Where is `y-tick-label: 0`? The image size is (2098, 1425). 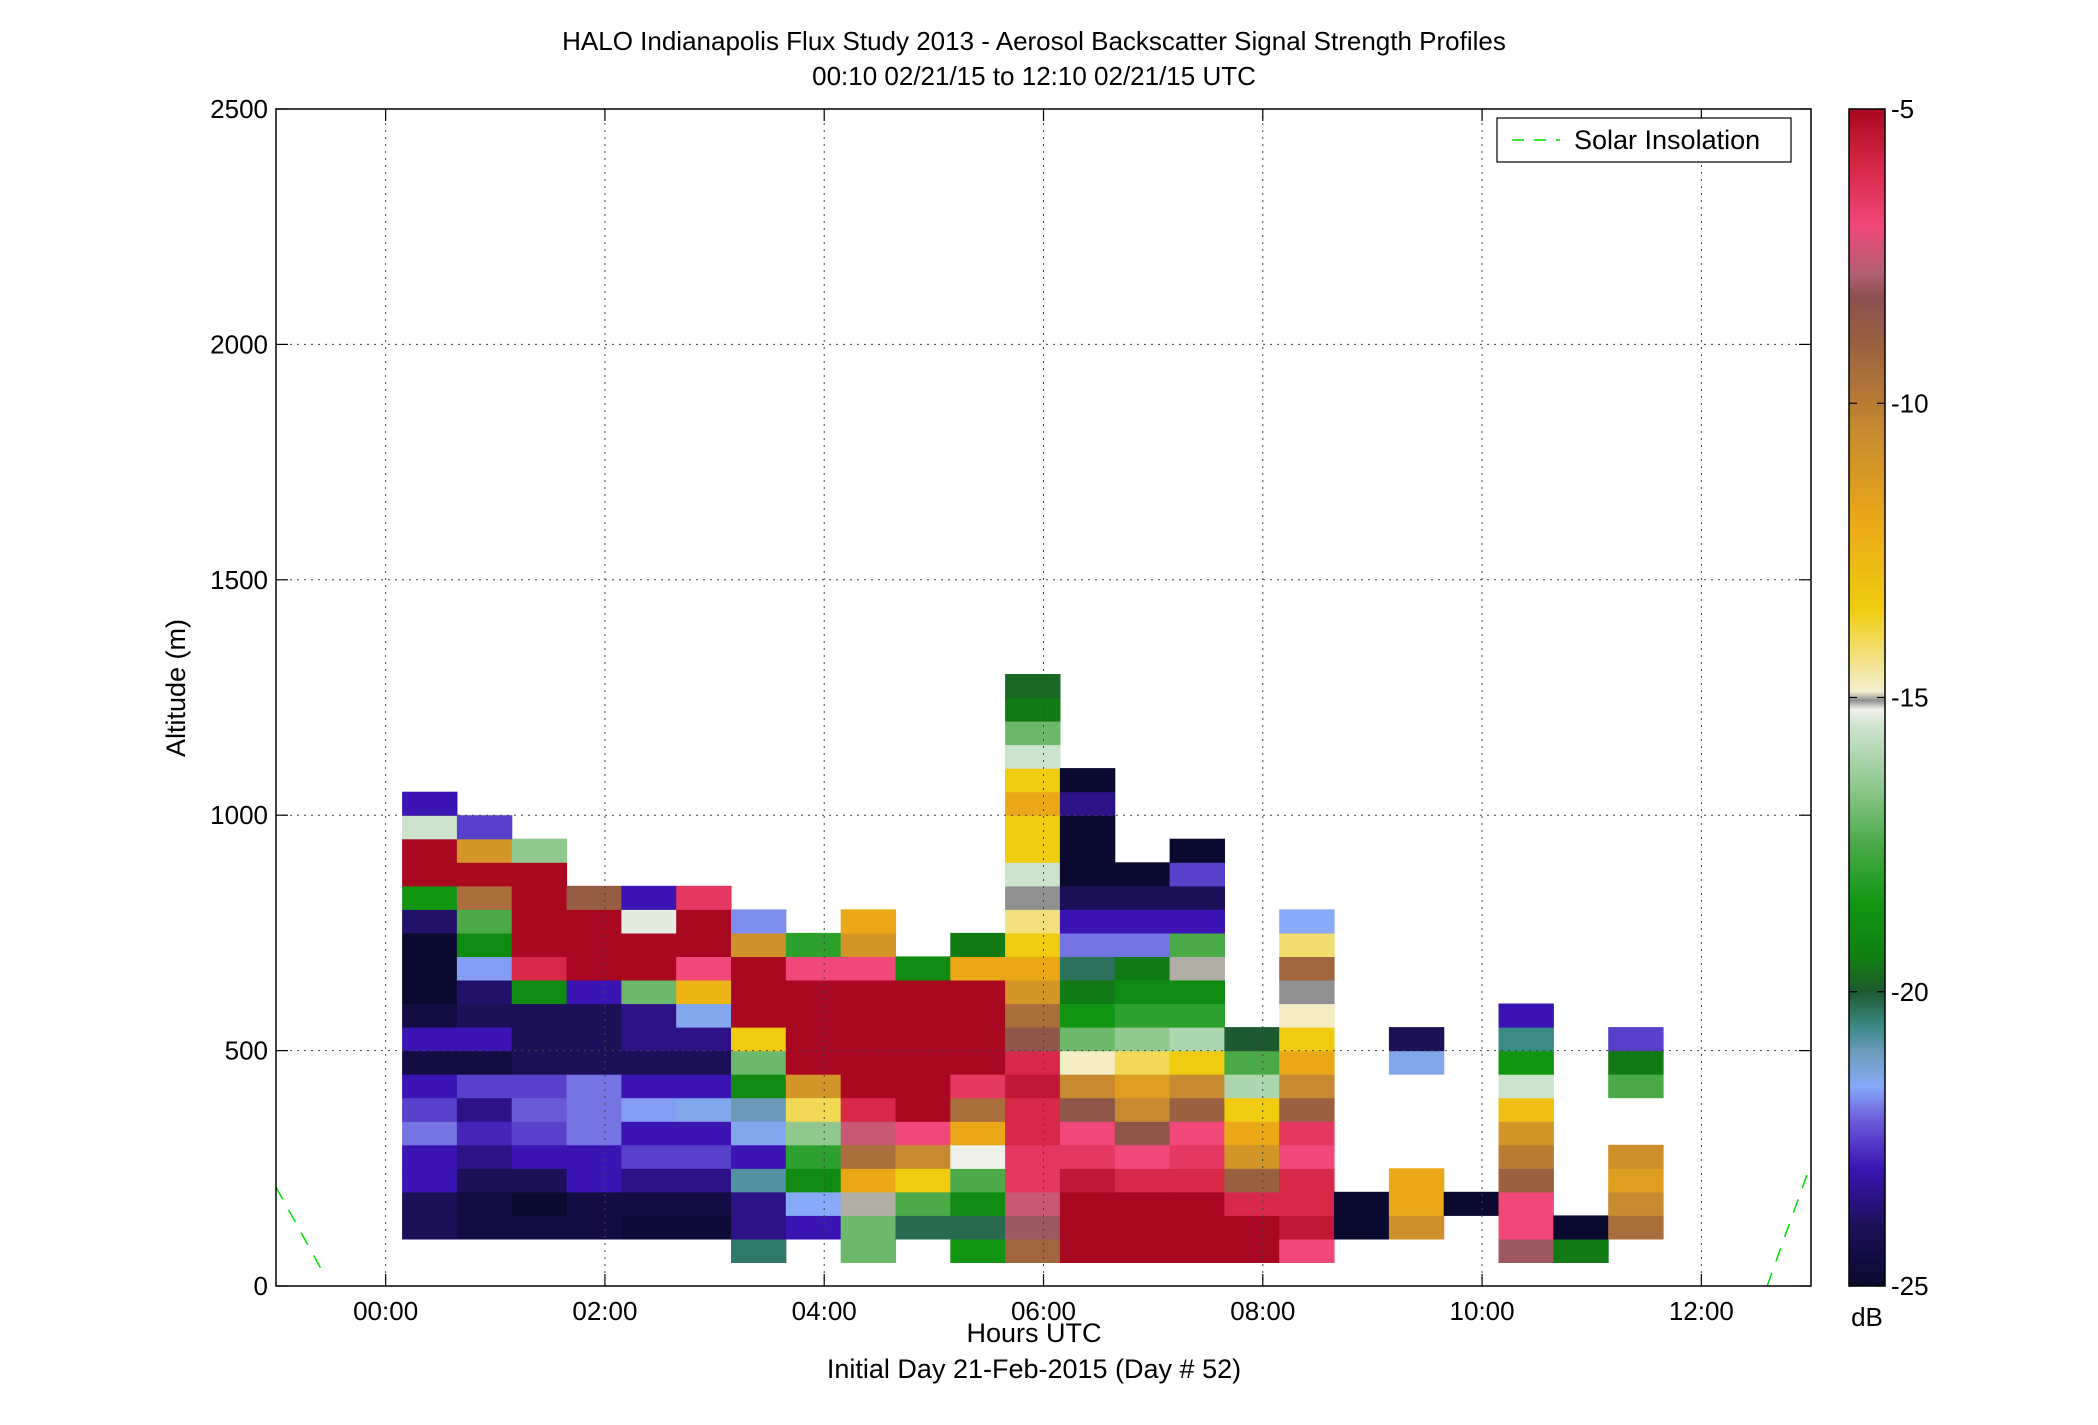
y-tick-label: 0 is located at coordinates (261, 1286).